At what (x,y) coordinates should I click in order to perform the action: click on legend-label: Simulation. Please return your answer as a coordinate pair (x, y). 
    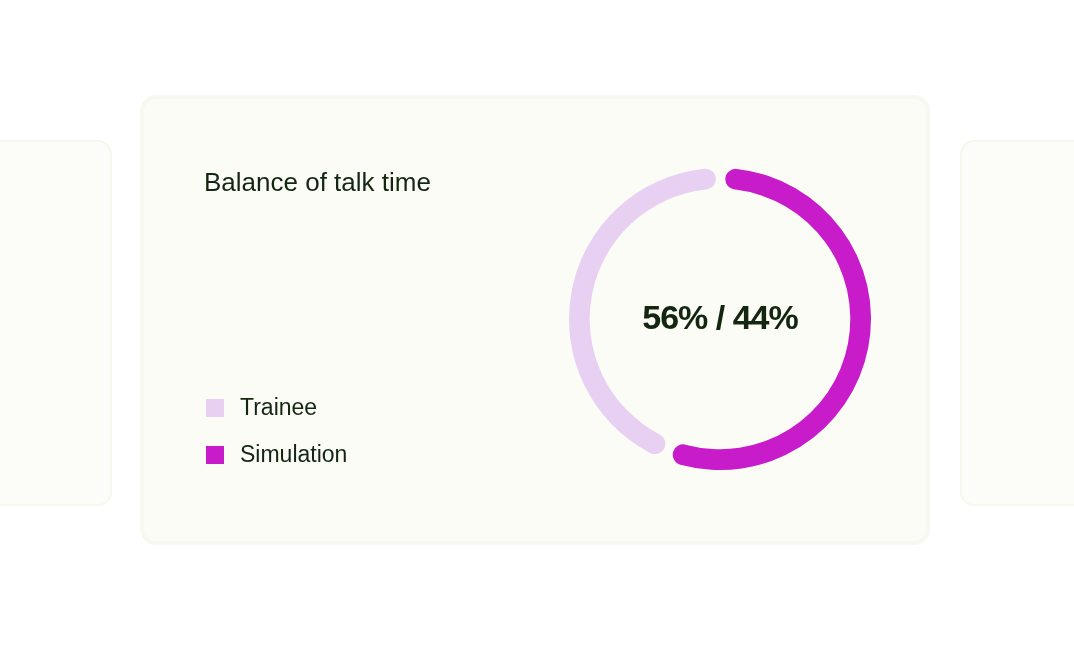
    Looking at the image, I should click on (294, 454).